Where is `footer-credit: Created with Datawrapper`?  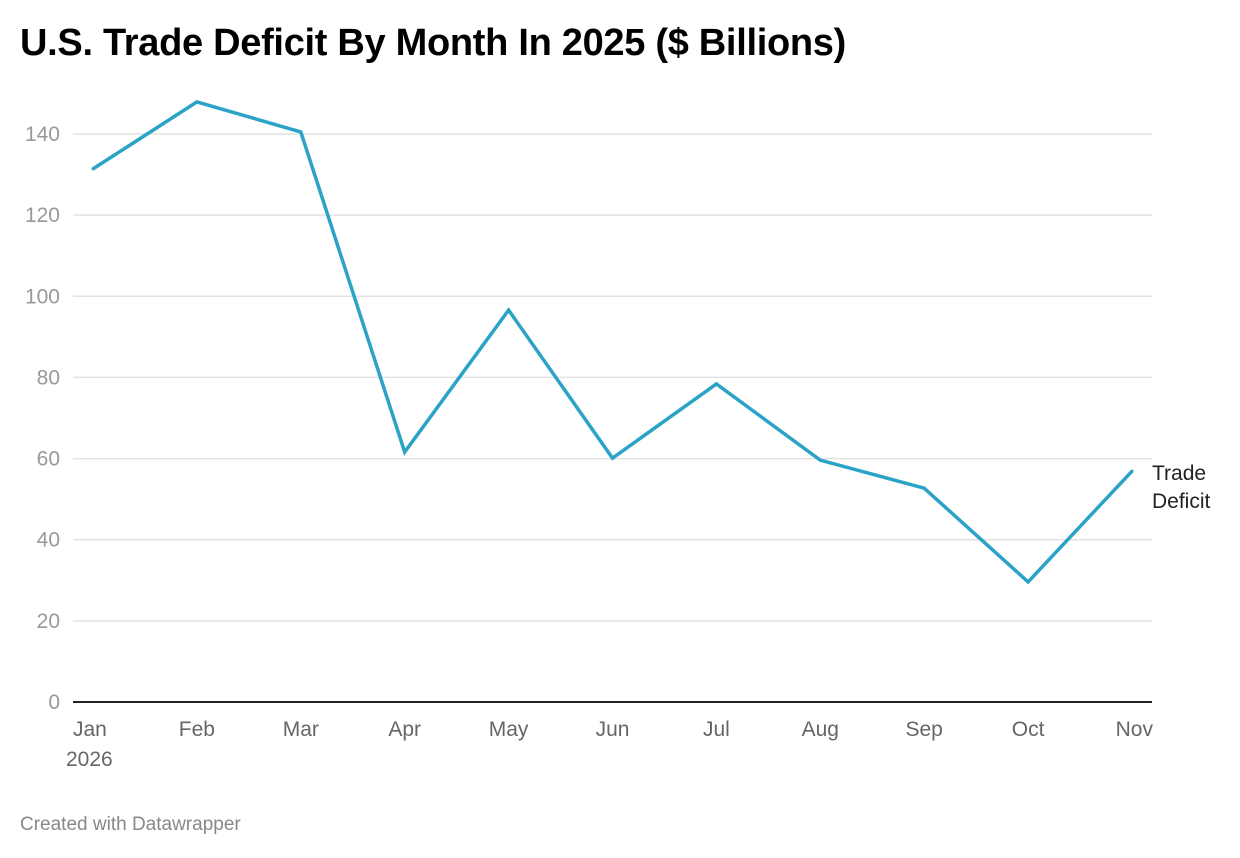 footer-credit: Created with Datawrapper is located at coordinates (130, 824).